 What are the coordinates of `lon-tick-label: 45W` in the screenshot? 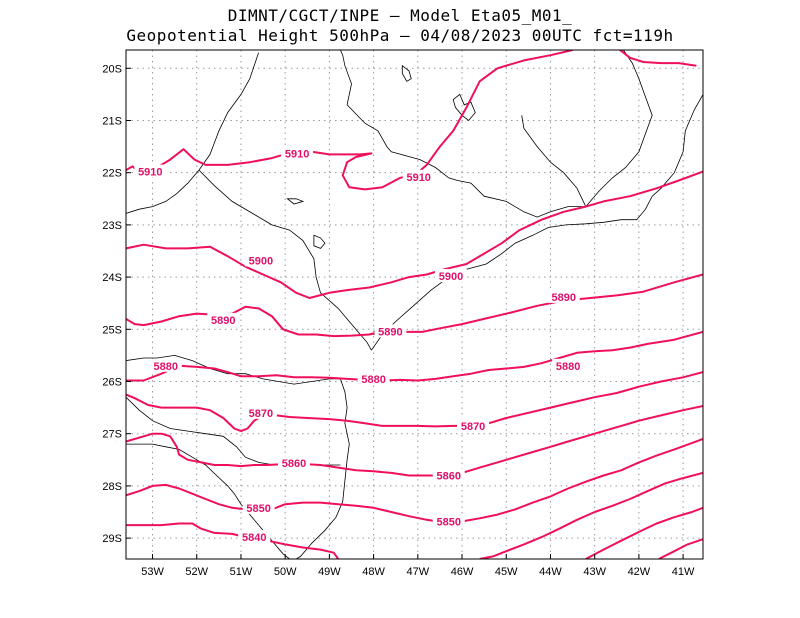 It's located at (506, 572).